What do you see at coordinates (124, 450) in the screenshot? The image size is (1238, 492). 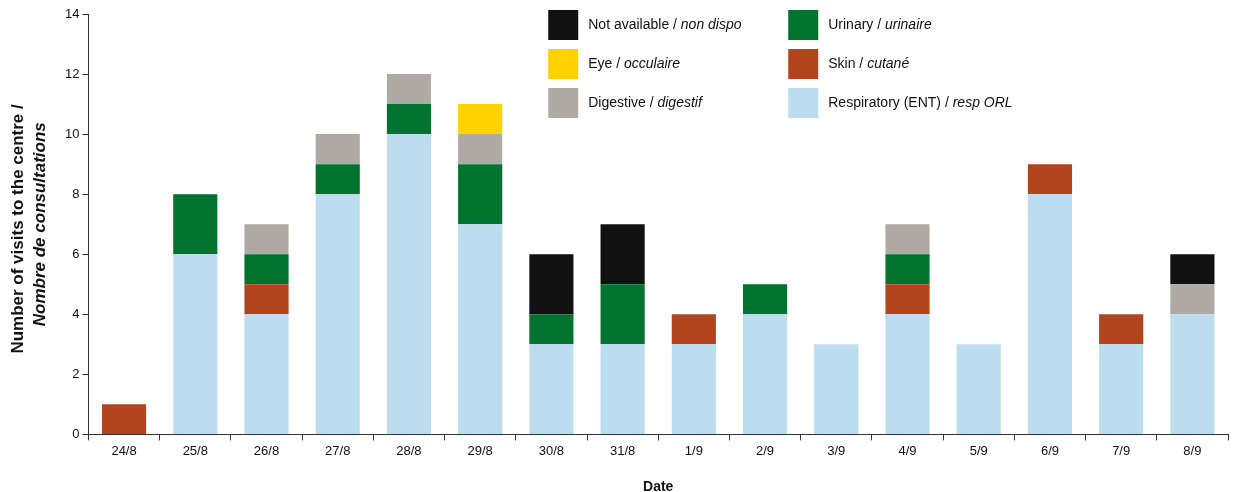 I see `x-tick-label: 24/8` at bounding box center [124, 450].